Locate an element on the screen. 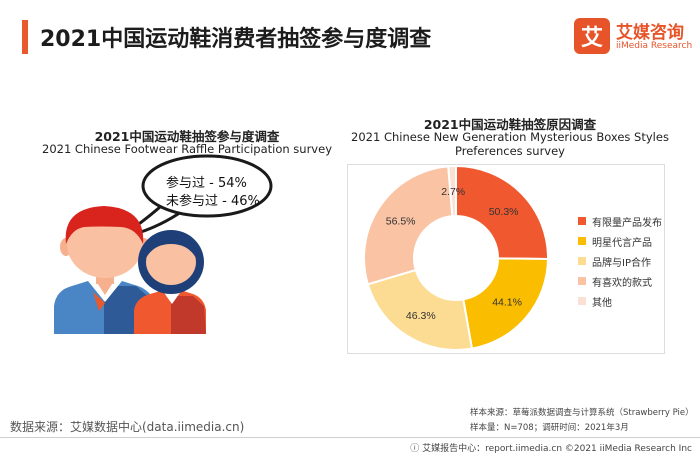 Image resolution: width=700 pixels, height=455 pixels. legend-label: 有喜欢的款式 is located at coordinates (622, 283).